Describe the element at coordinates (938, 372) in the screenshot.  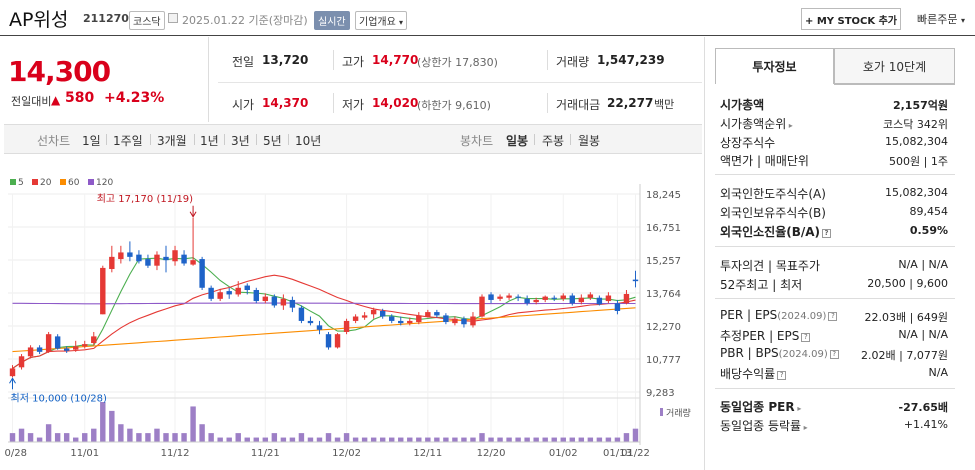
I see `div-value: N/A` at that location.